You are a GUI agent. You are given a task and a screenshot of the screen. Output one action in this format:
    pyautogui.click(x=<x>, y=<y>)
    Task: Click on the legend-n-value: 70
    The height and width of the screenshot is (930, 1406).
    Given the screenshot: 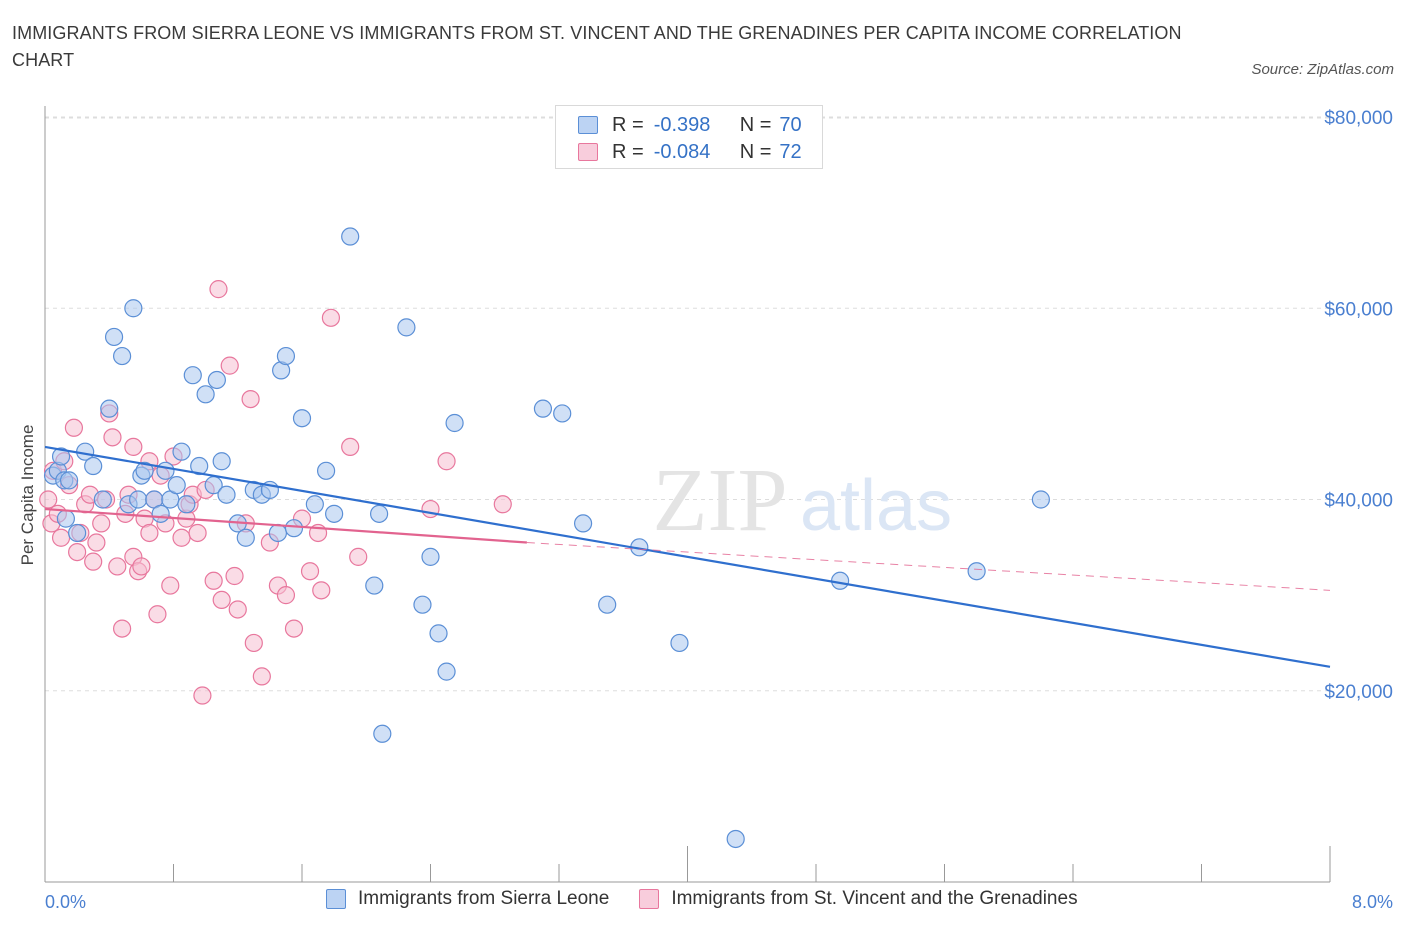 What is the action you would take?
    pyautogui.click(x=790, y=124)
    